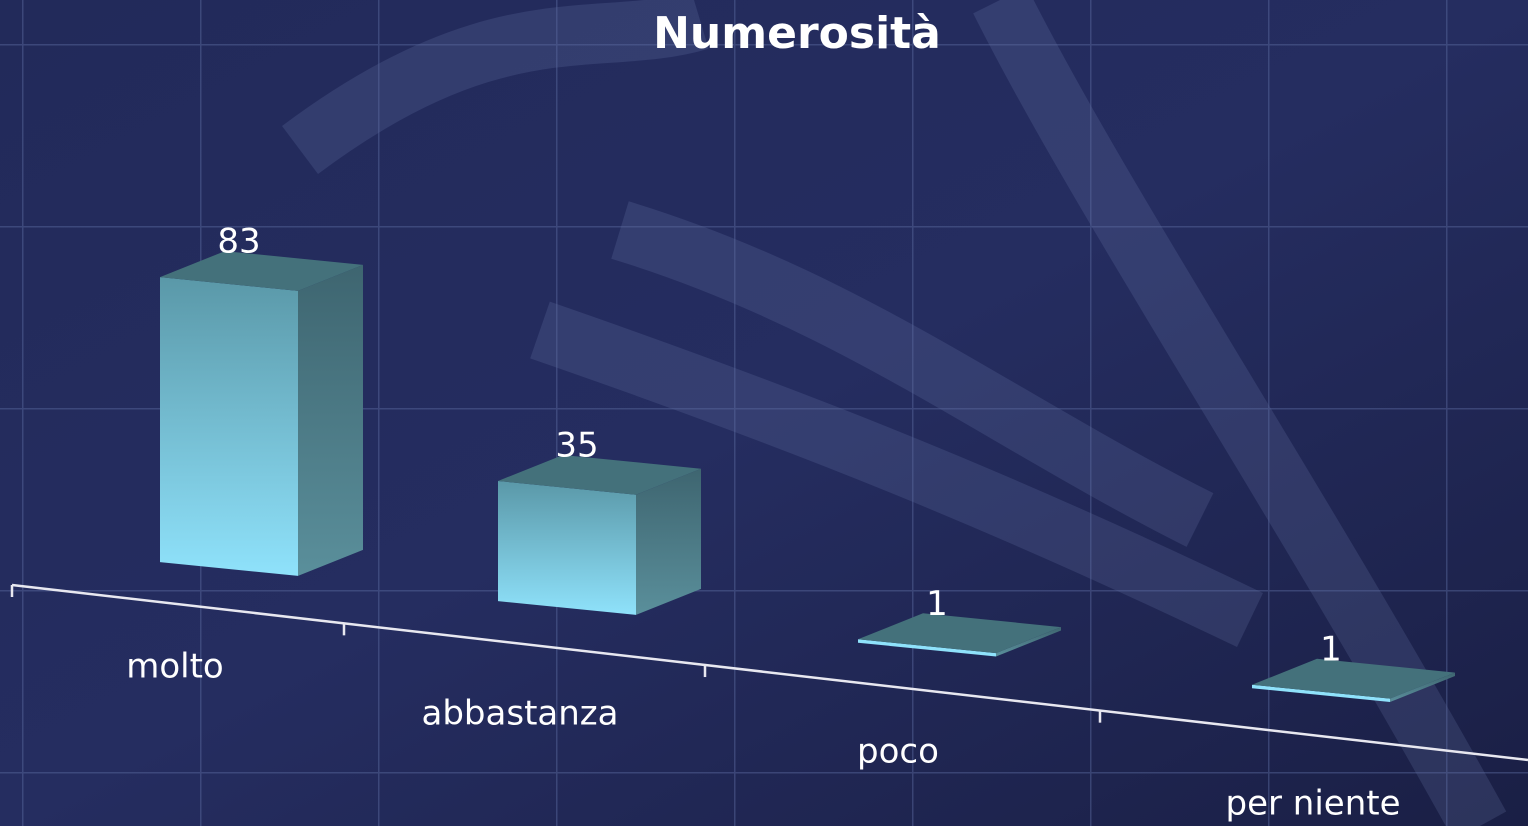 The height and width of the screenshot is (826, 1528). I want to click on x-tick-label: poco, so click(898, 752).